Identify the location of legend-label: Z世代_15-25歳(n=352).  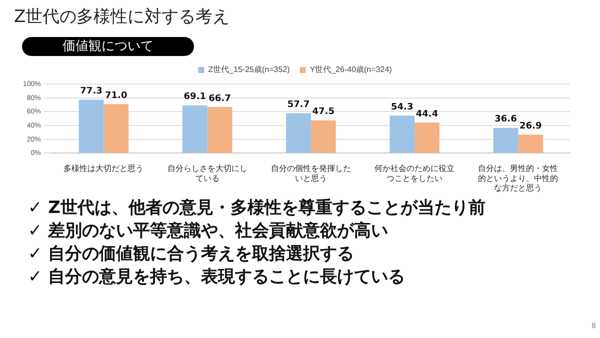
(249, 69).